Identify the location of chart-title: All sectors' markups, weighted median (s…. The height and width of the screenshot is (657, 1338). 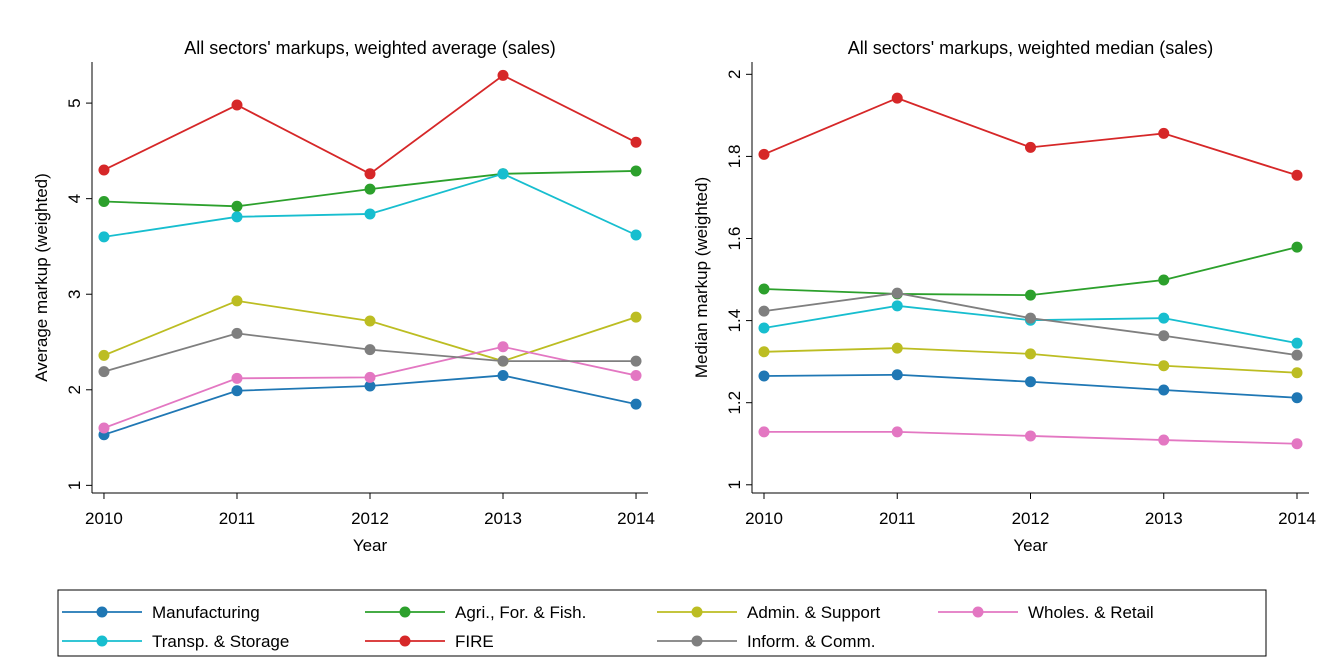
(1031, 48).